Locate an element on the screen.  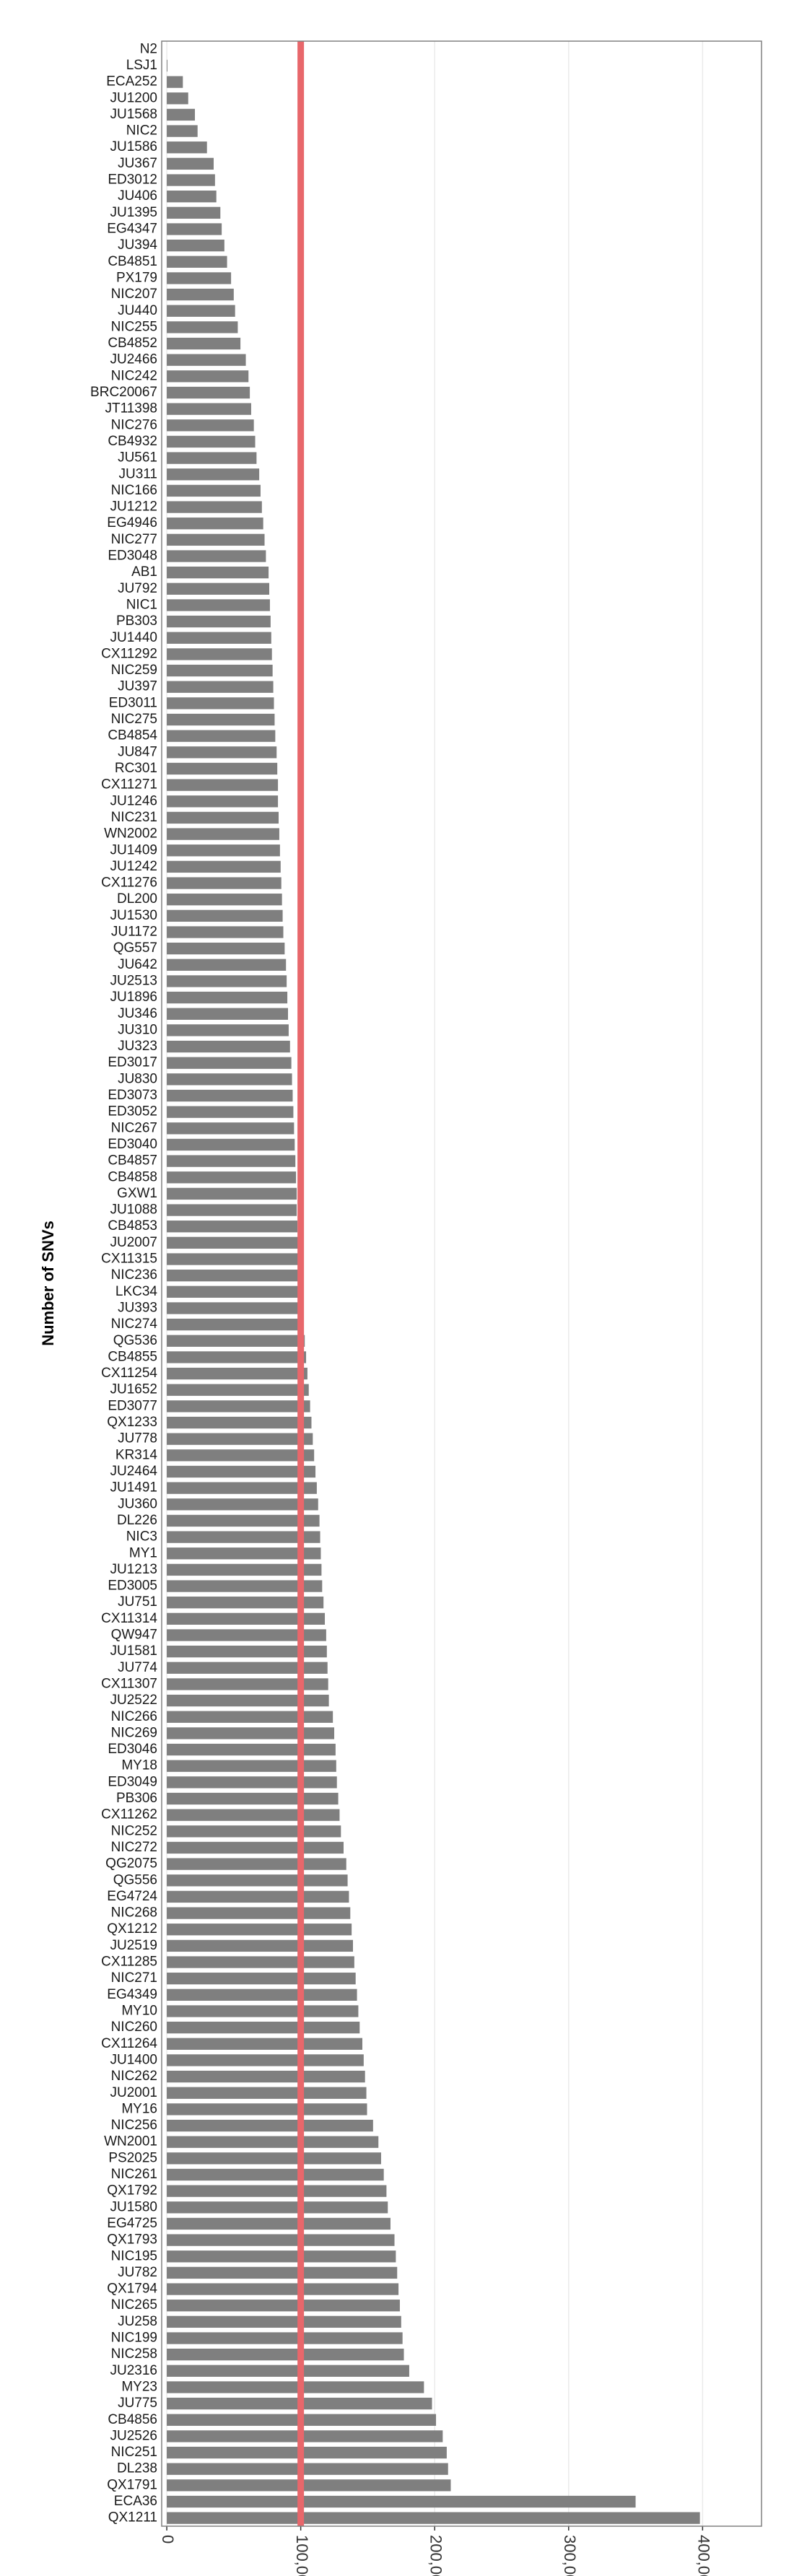
y-tick-label: LKC34 is located at coordinates (136, 1291).